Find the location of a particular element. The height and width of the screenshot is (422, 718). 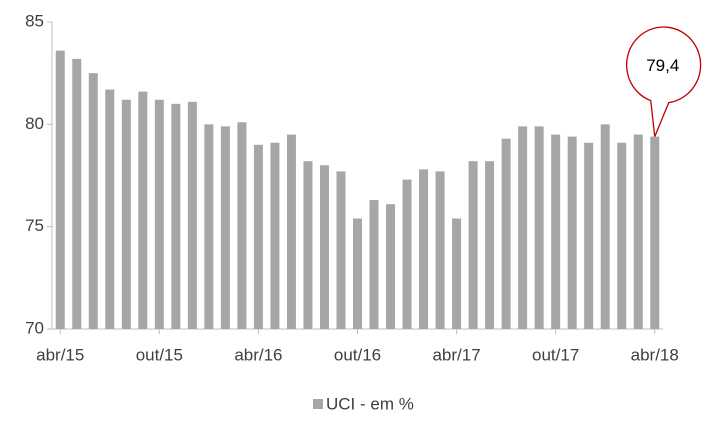

callout is located at coordinates (663, 81).